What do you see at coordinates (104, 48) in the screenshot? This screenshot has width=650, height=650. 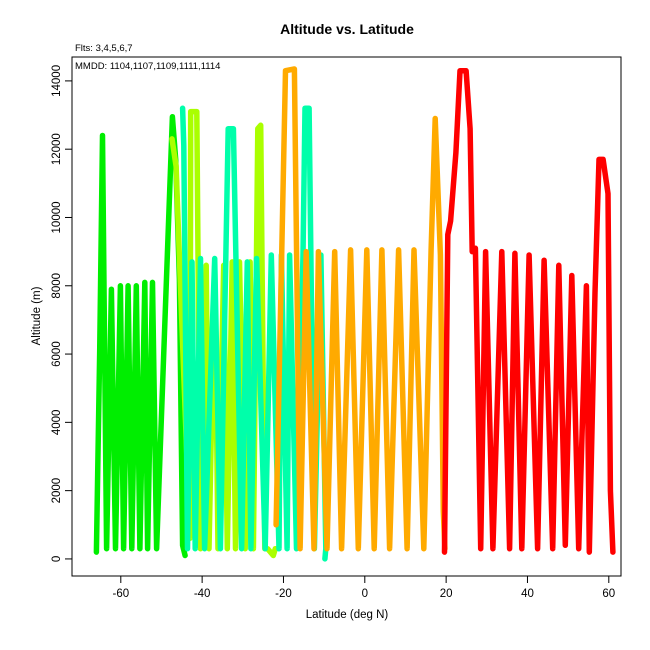 I see `chart-subtitle: Flts: 3,4,5,6,7` at bounding box center [104, 48].